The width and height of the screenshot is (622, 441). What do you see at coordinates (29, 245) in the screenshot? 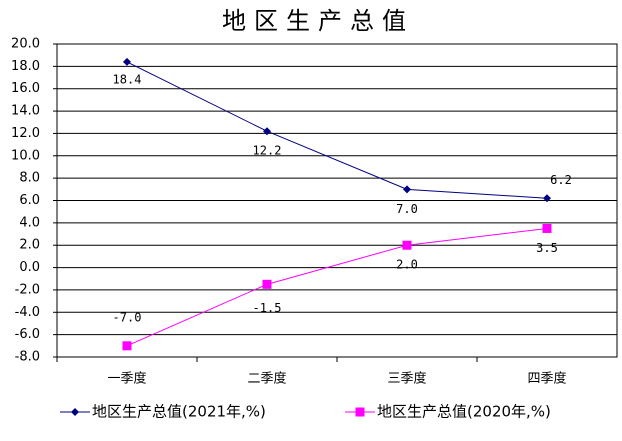
I see `y-tick-label: 2.0` at bounding box center [29, 245].